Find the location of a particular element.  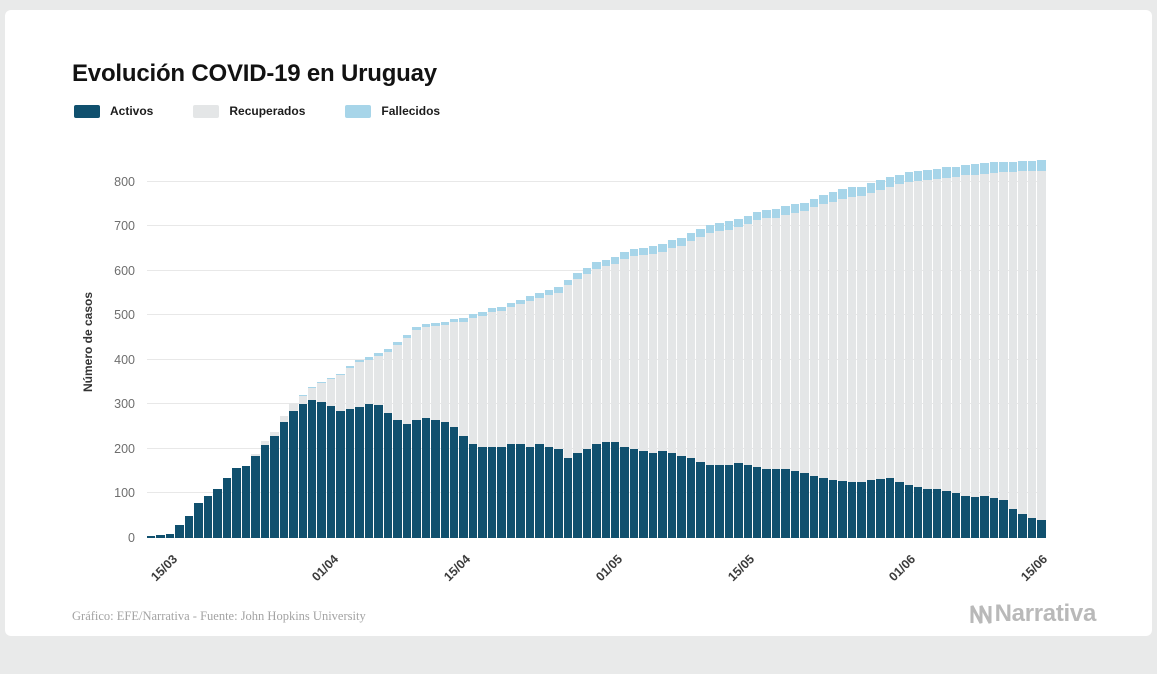

bar-30/05 is located at coordinates (890, 357).